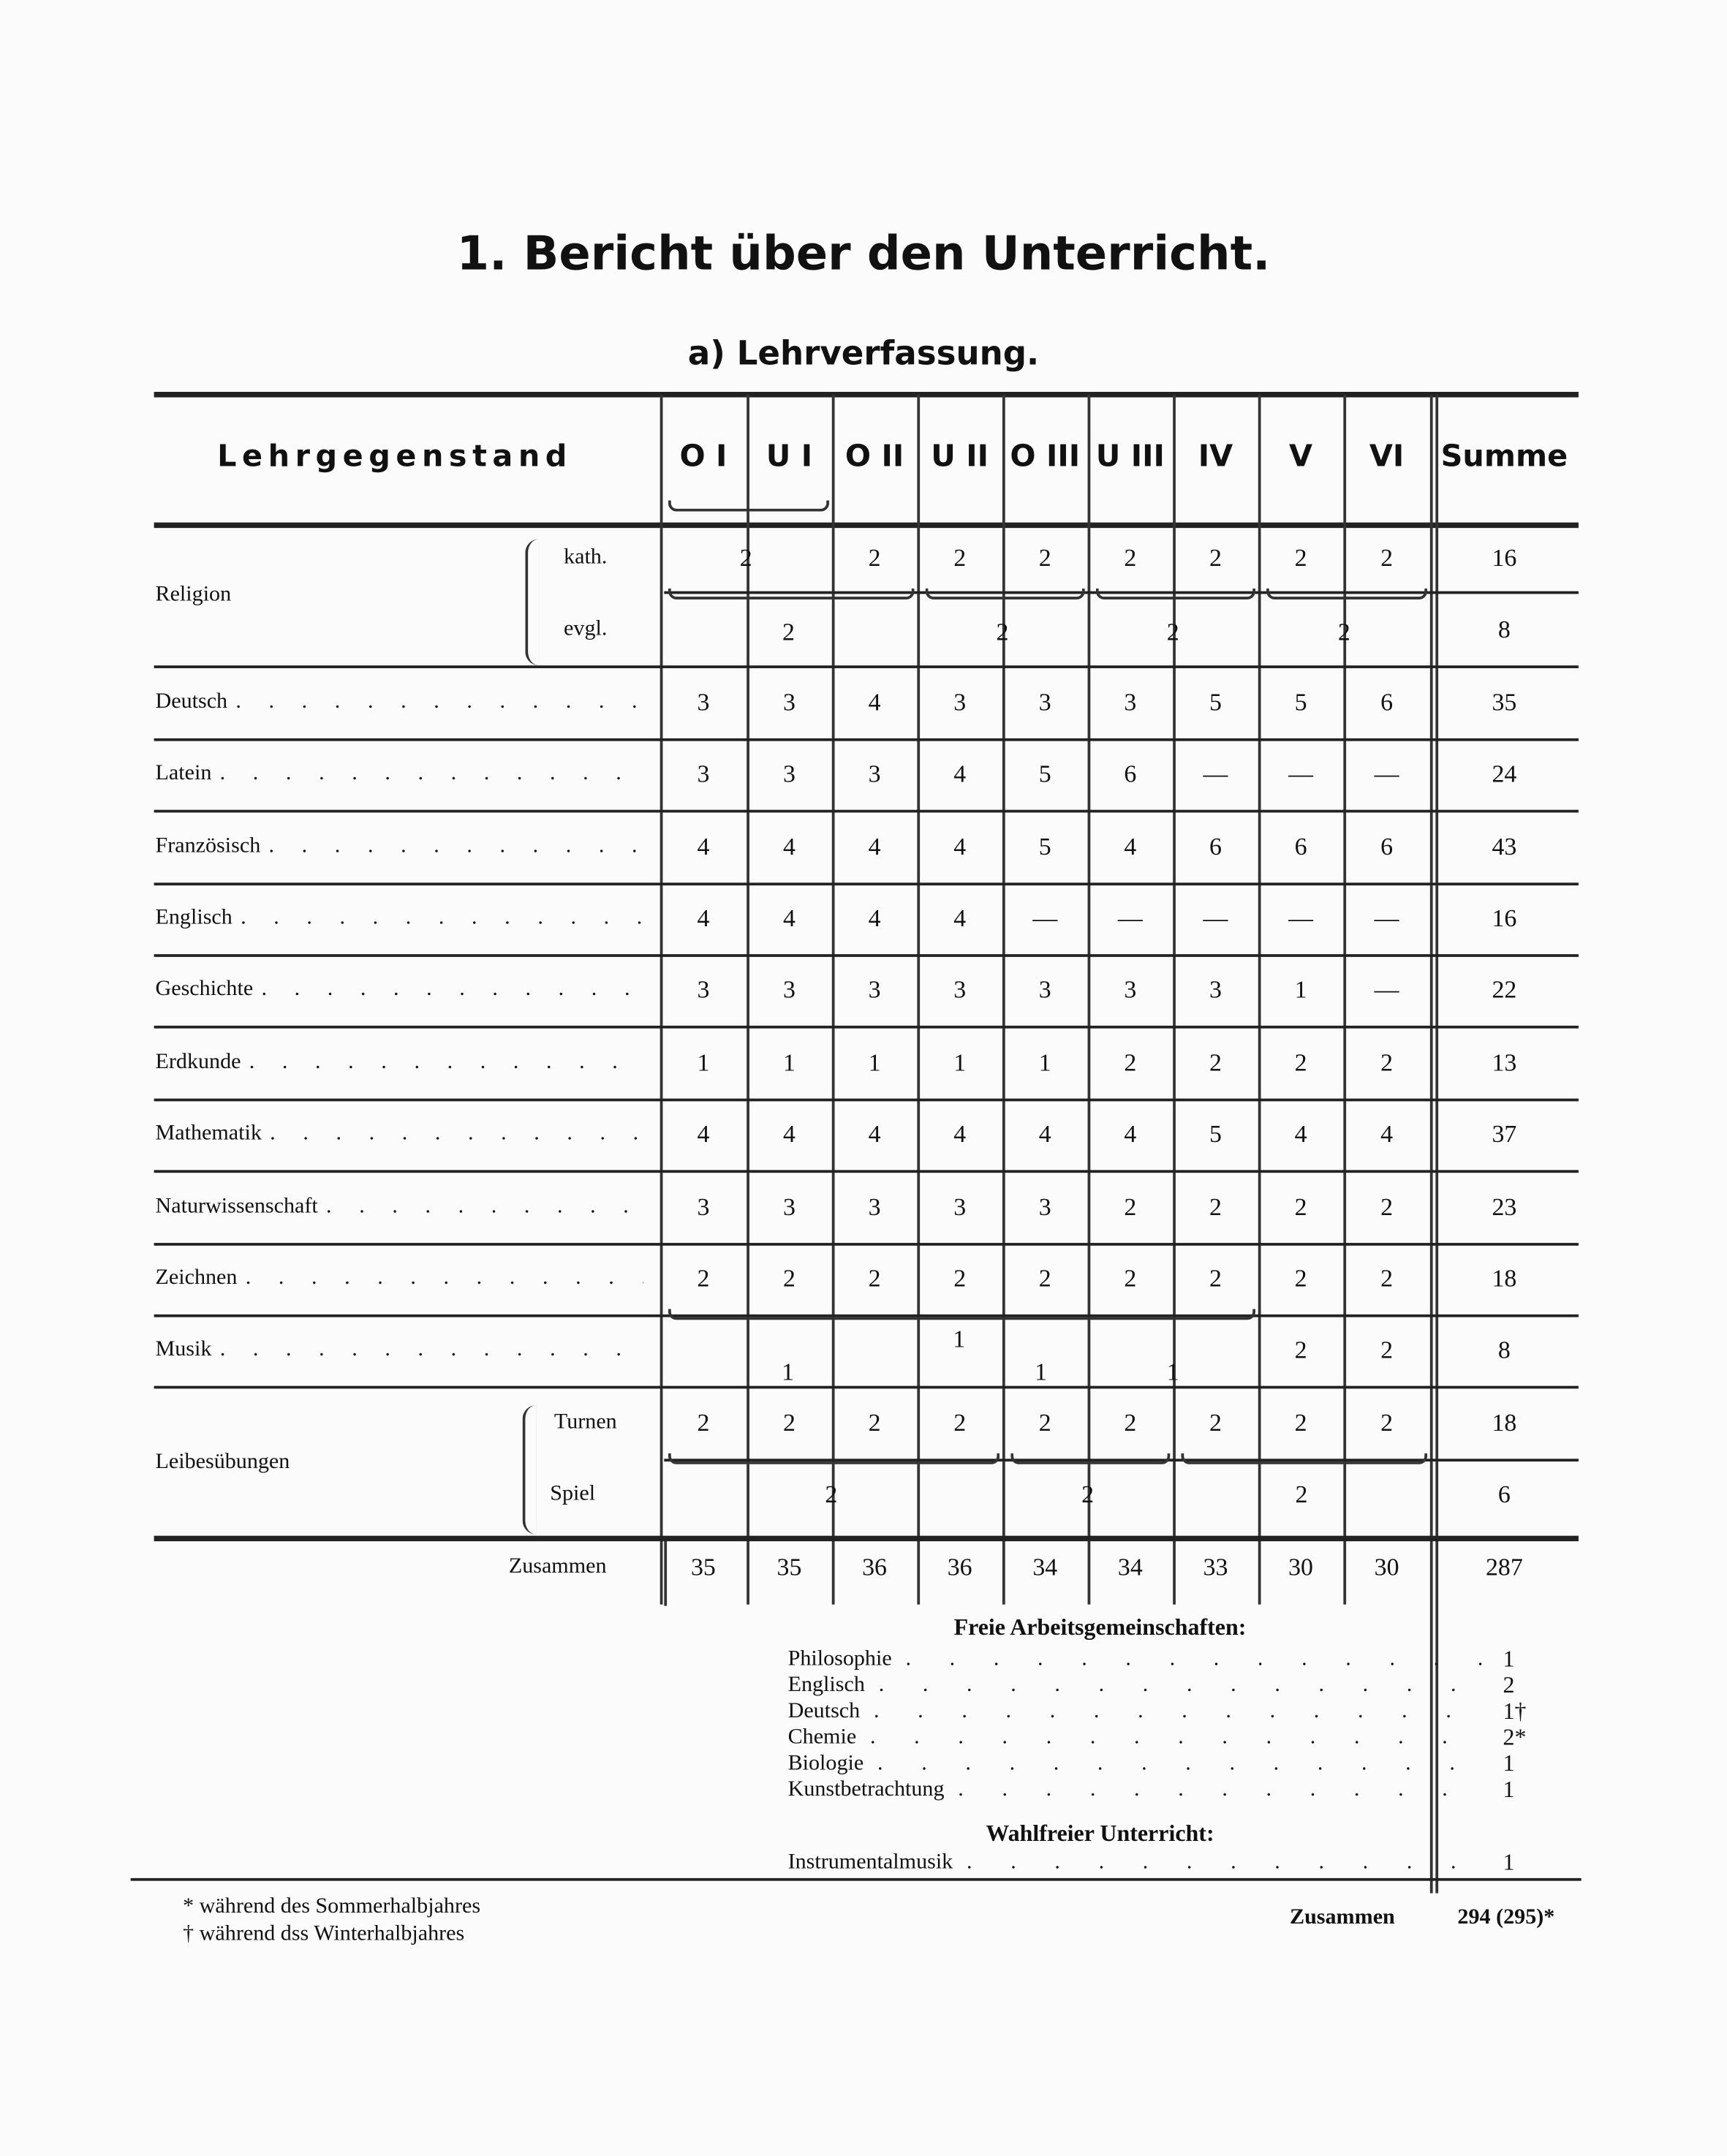 This screenshot has width=1727, height=2156. I want to click on table-cell: 33, so click(1215, 1566).